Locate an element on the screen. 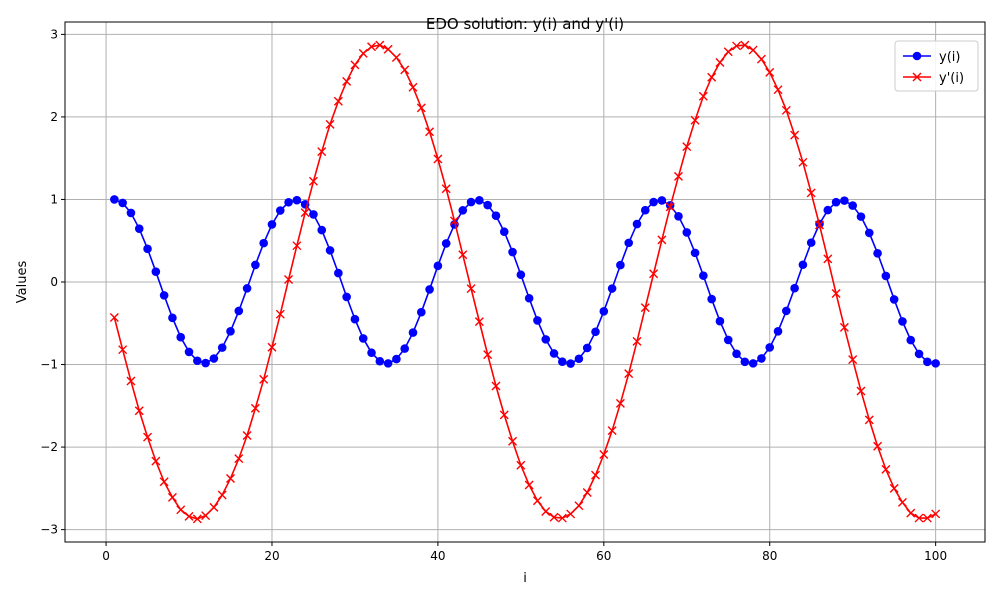  x-axis-label: i is located at coordinates (525, 578).